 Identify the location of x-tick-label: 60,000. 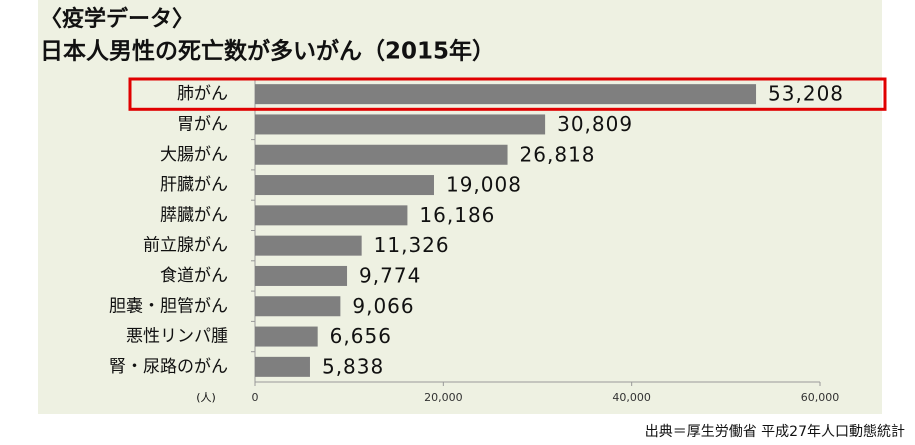
(820, 397).